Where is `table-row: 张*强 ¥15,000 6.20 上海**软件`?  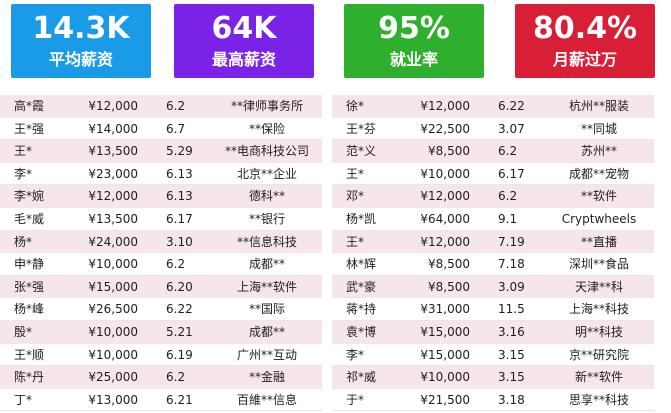 table-row: 张*强 ¥15,000 6.20 上海**软件 is located at coordinates (161, 287).